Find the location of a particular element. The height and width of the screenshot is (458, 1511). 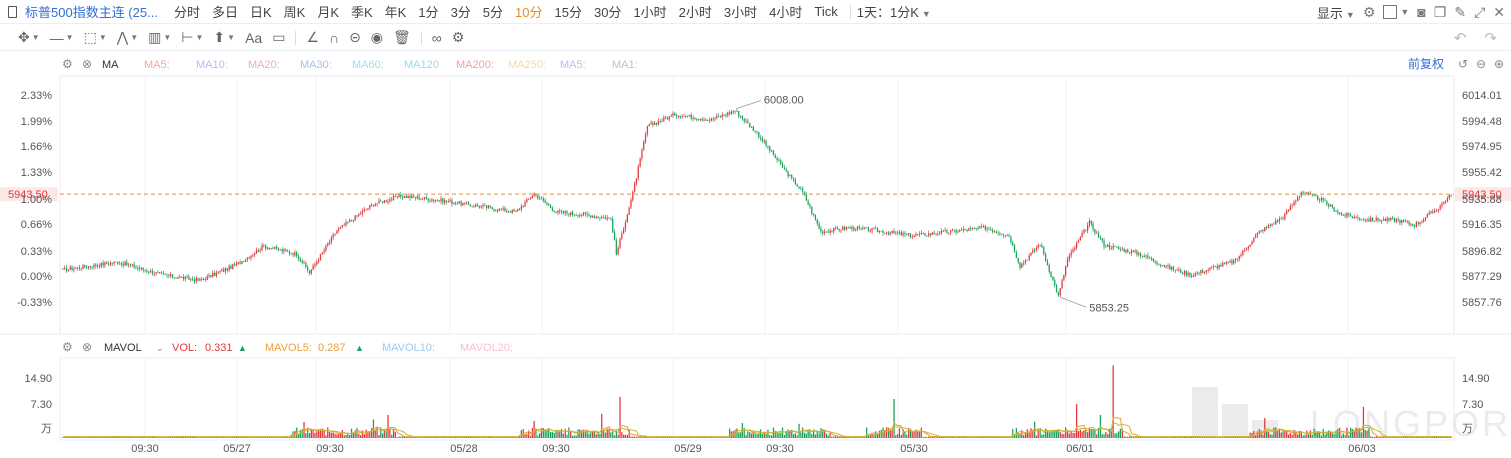

arrow-tool: ⬆ ▼ is located at coordinates (224, 37).